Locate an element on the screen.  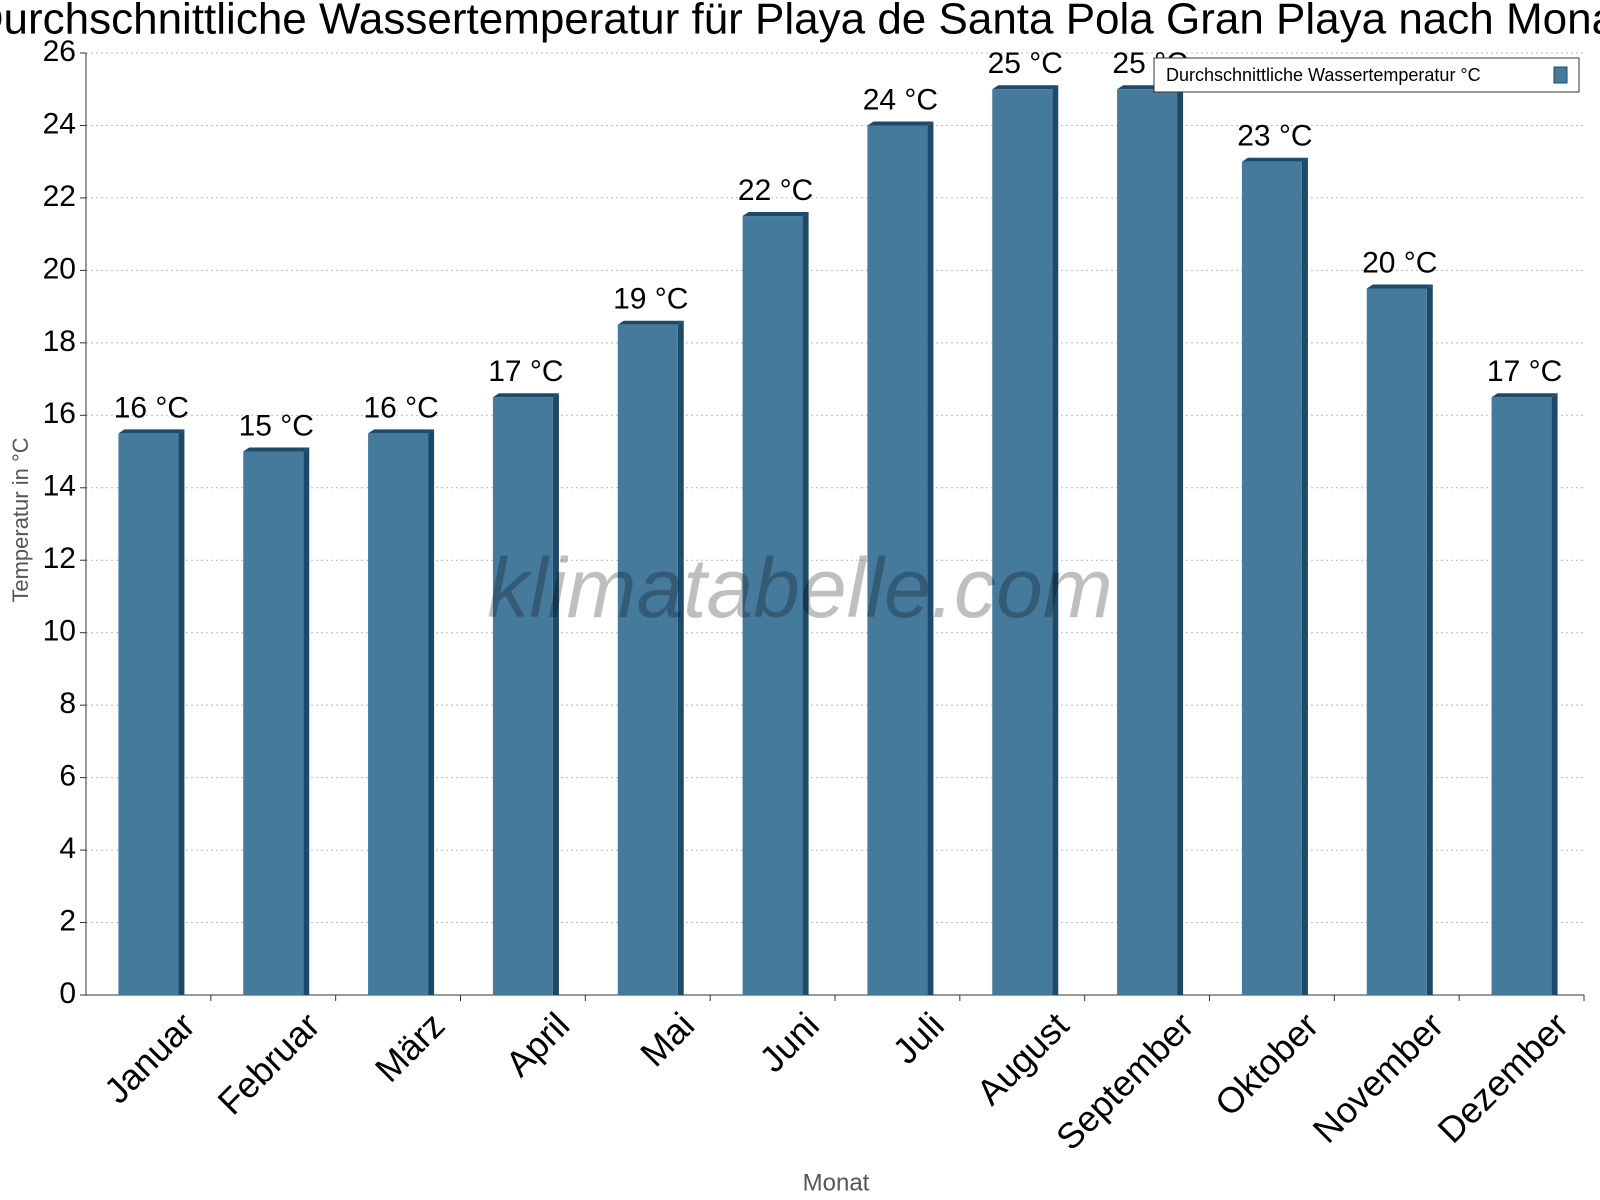
y-tick-label: 16 is located at coordinates (59, 413).